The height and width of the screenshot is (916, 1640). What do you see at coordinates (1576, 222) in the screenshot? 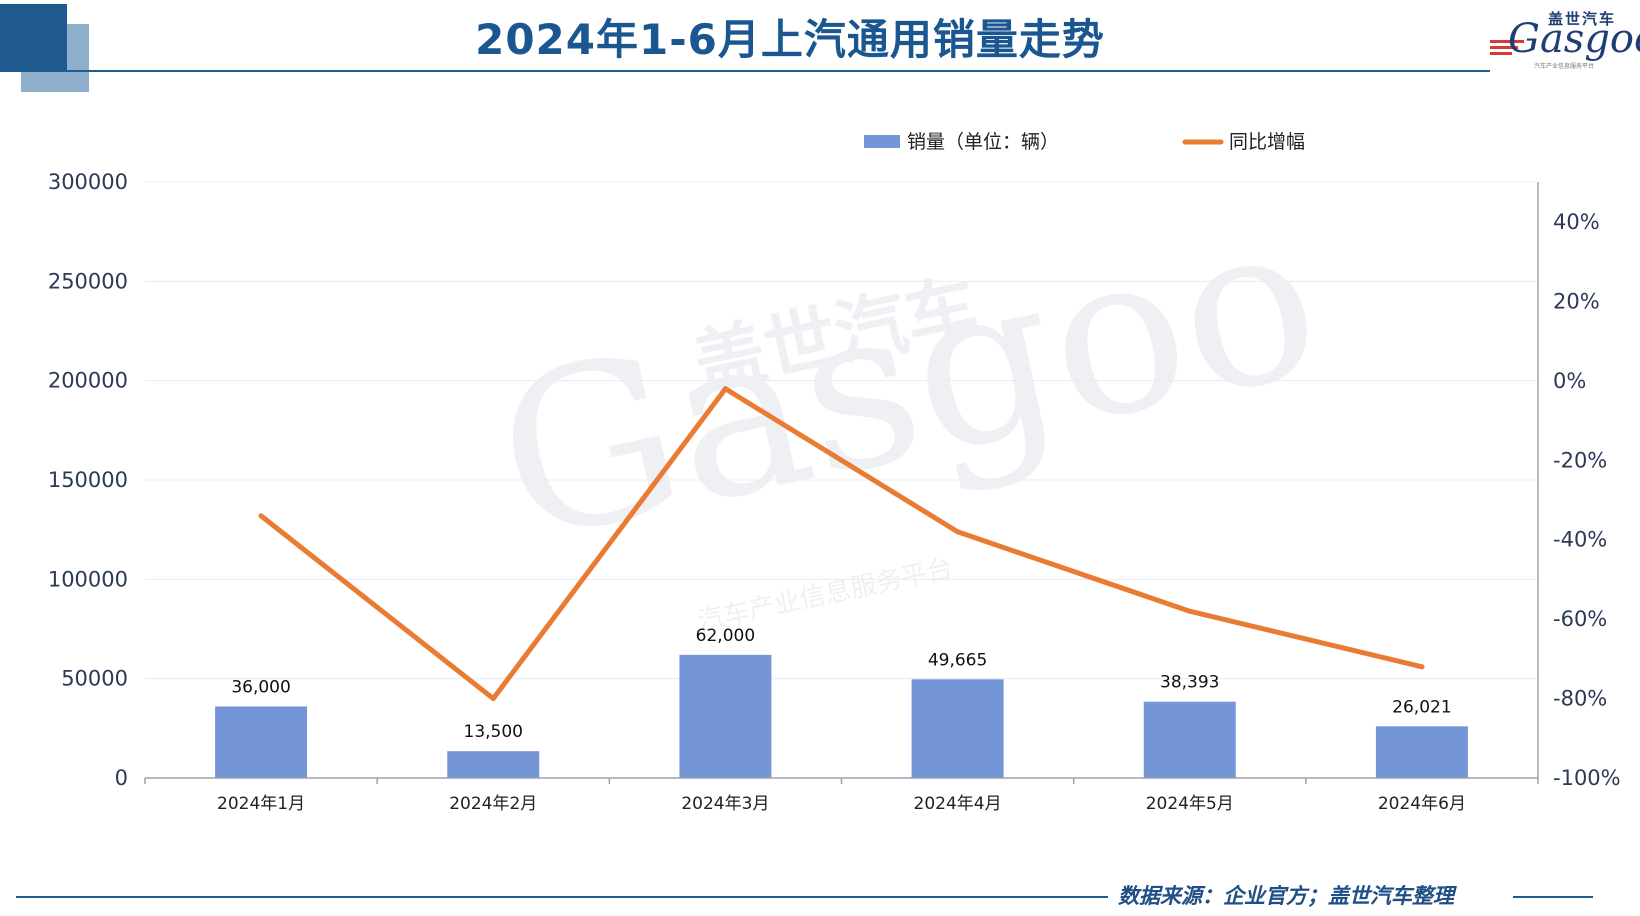
I see `y-right-tick-label: 40%` at bounding box center [1576, 222].